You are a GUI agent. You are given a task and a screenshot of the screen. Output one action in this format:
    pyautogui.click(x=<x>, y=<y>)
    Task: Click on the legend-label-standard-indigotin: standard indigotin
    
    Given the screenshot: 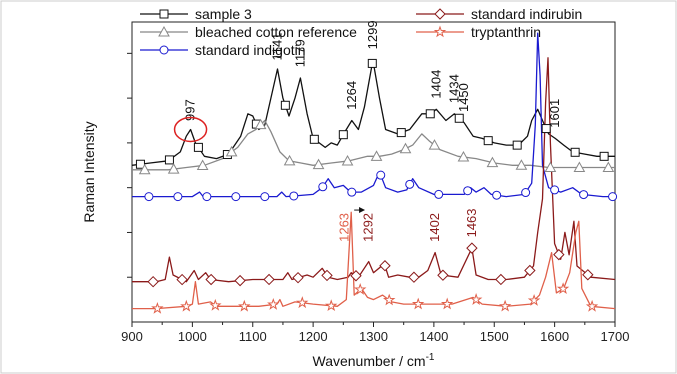 What is the action you would take?
    pyautogui.click(x=250, y=50)
    